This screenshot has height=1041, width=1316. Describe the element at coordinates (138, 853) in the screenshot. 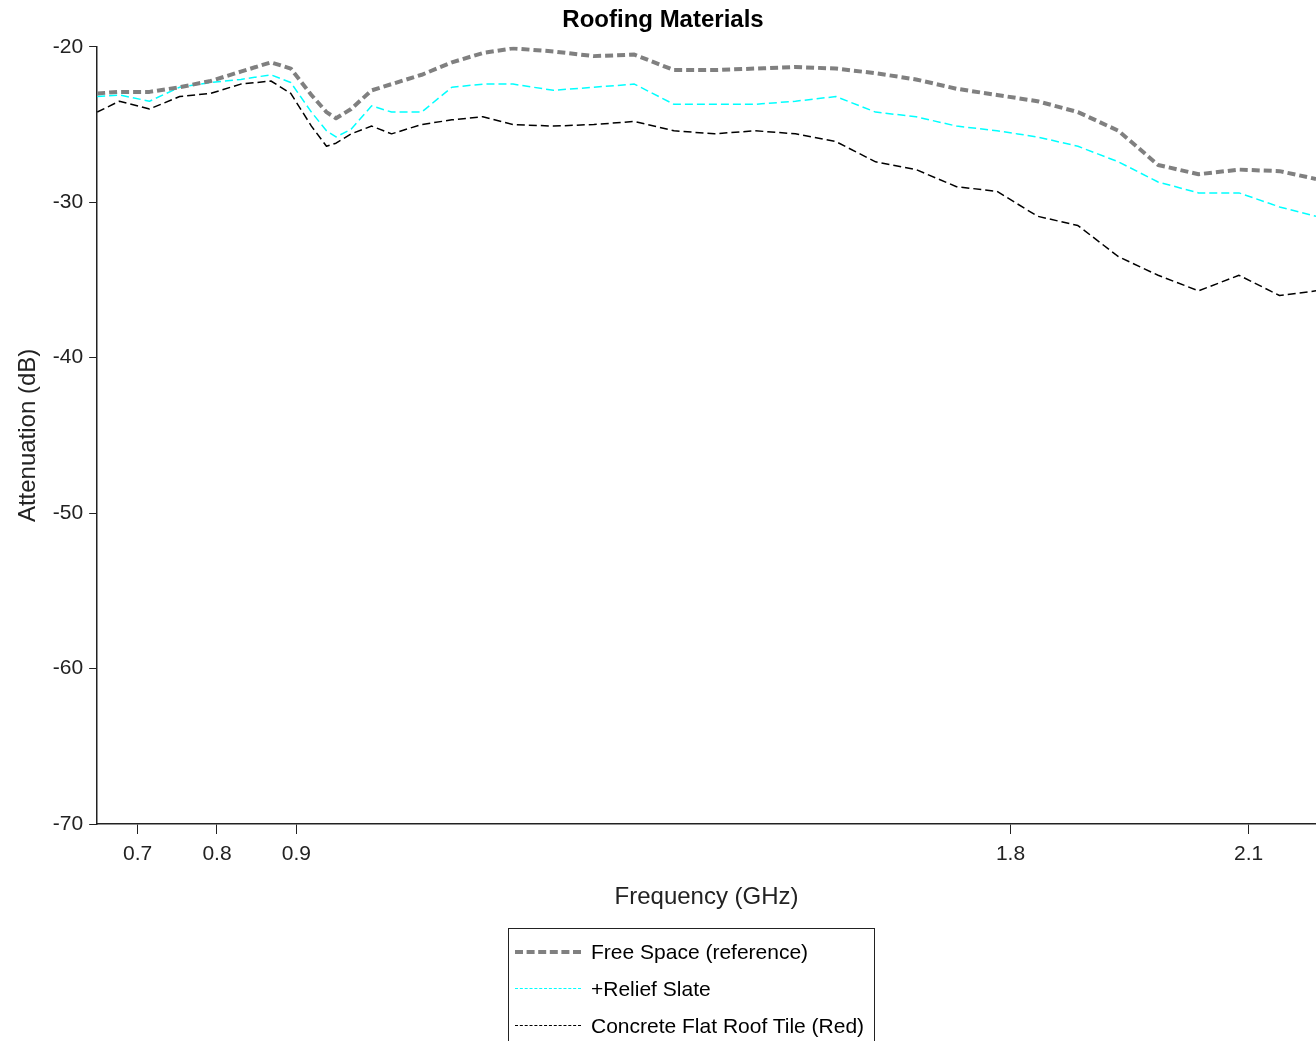

I see `x-tick-label: 0.7` at that location.